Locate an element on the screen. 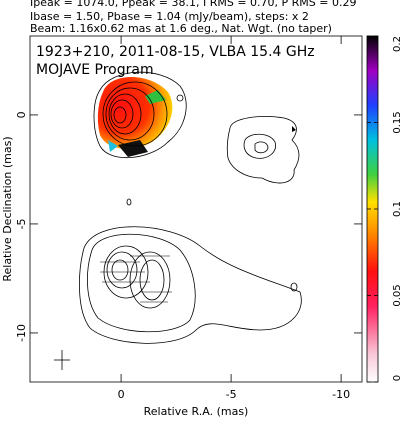 The height and width of the screenshot is (424, 409). plot-title: 1923+210, 2011-08-15, VLBA 15.4 GHz is located at coordinates (175, 52).